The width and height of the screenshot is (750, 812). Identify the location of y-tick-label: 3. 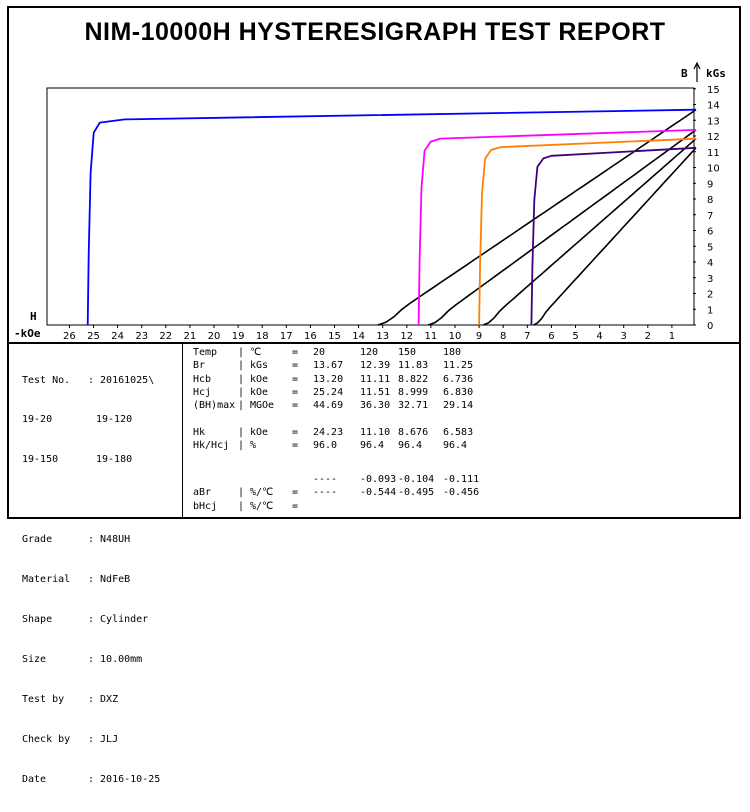
(710, 279).